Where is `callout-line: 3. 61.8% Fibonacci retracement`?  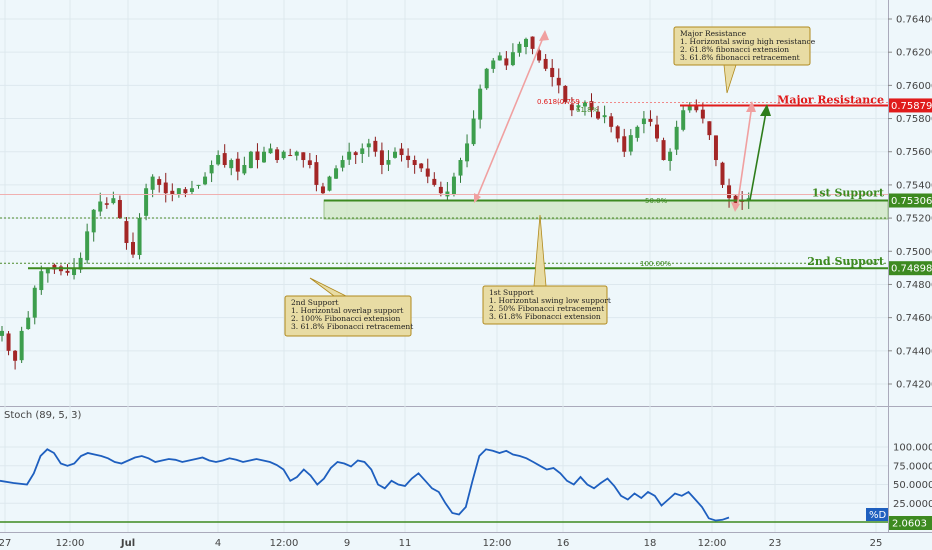 callout-line: 3. 61.8% Fibonacci retracement is located at coordinates (352, 326).